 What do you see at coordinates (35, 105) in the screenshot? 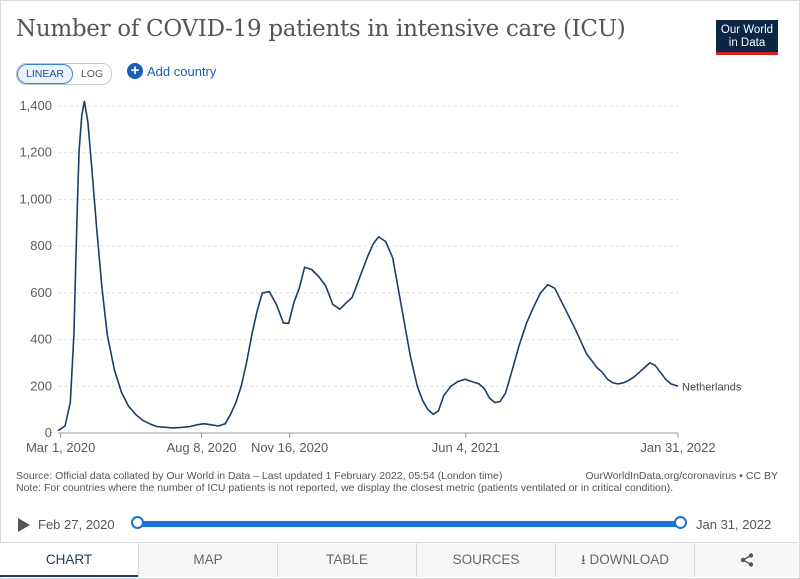
I see `y-tick-label: 1,400` at bounding box center [35, 105].